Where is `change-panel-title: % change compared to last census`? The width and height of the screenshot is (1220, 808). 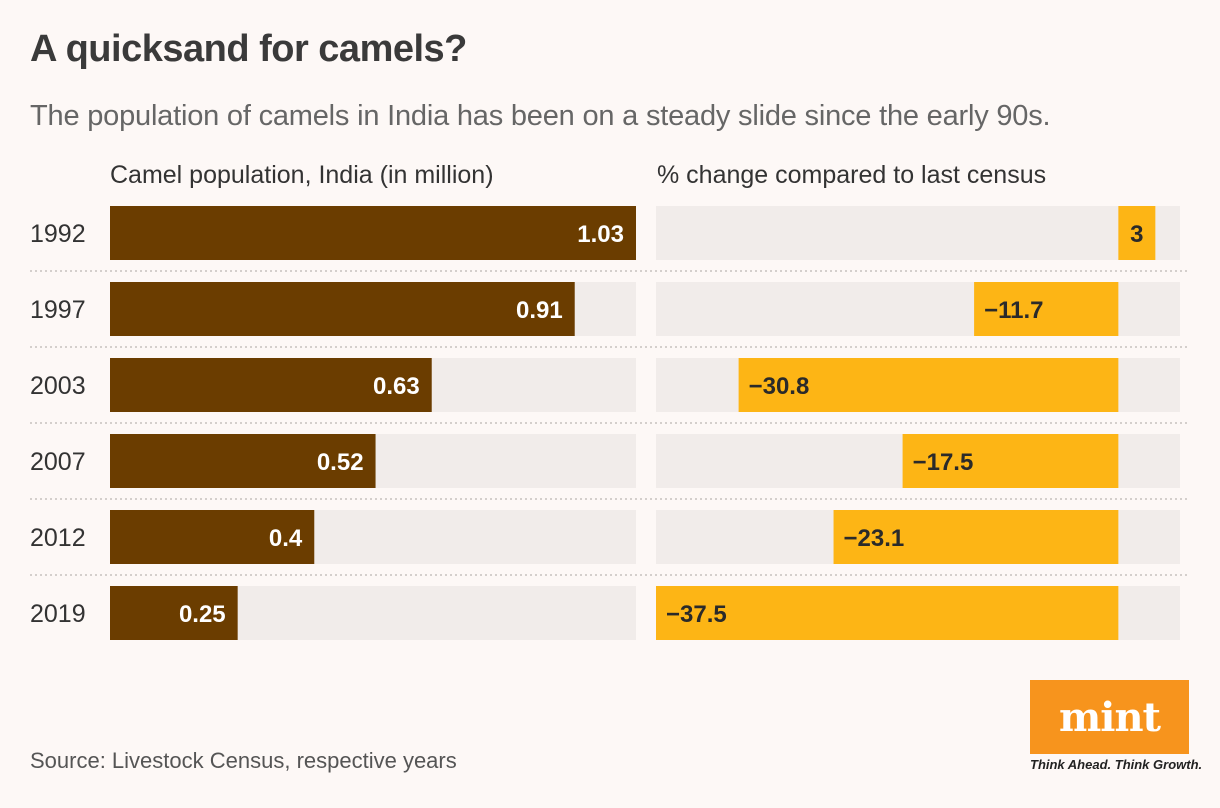
change-panel-title: % change compared to last census is located at coordinates (852, 175).